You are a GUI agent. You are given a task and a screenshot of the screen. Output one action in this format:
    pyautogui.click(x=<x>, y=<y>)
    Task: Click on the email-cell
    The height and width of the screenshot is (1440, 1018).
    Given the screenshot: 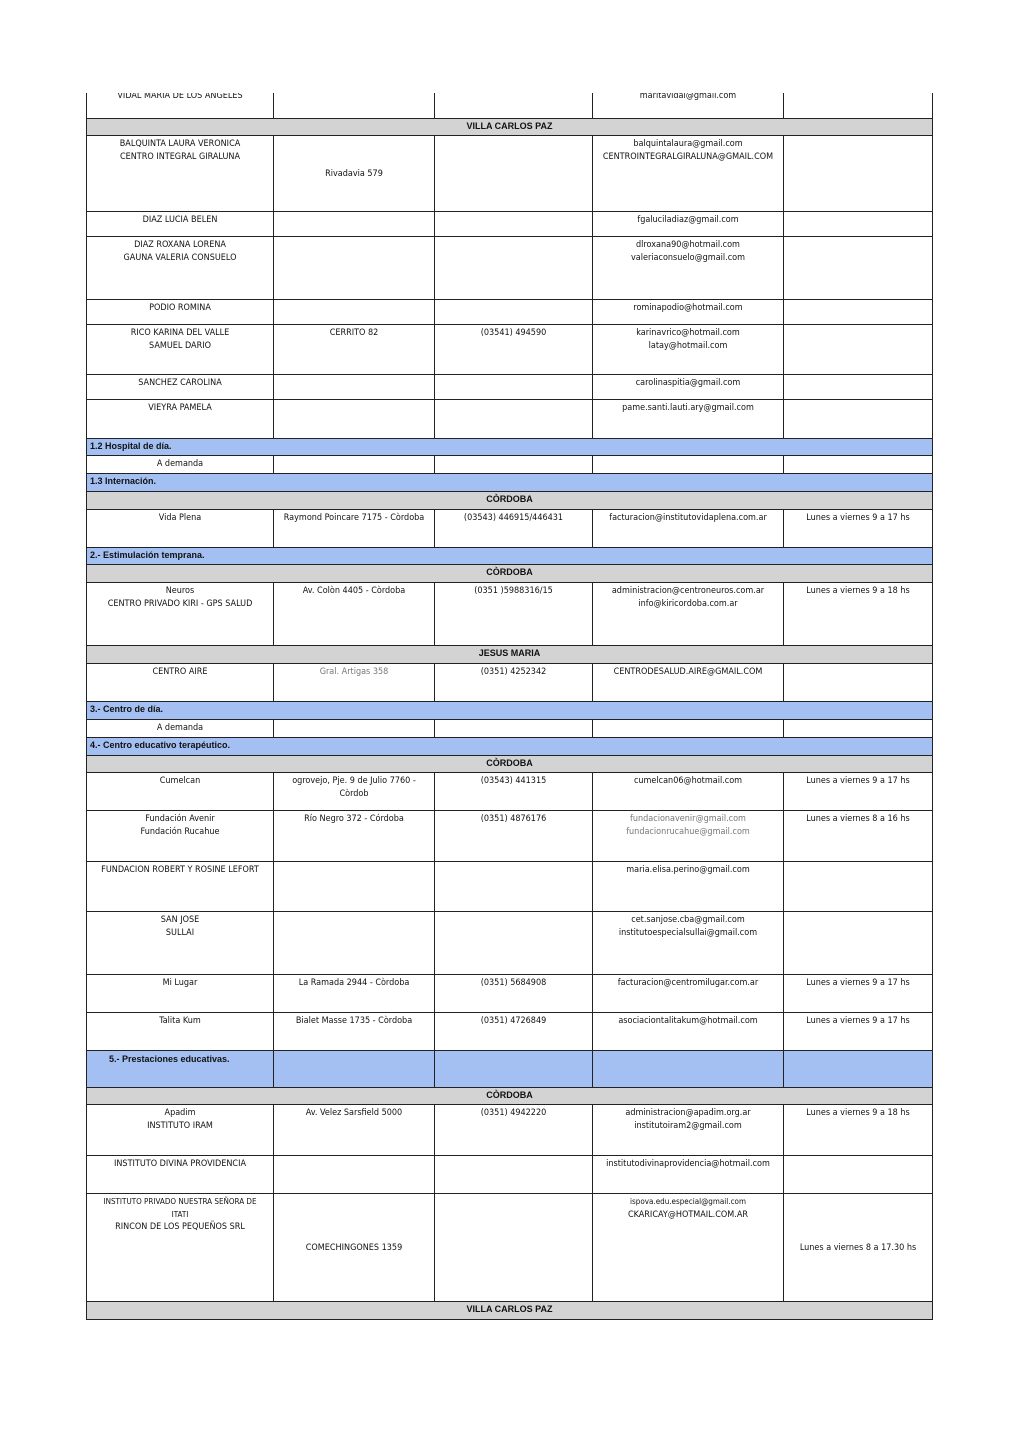 What is the action you would take?
    pyautogui.click(x=688, y=728)
    